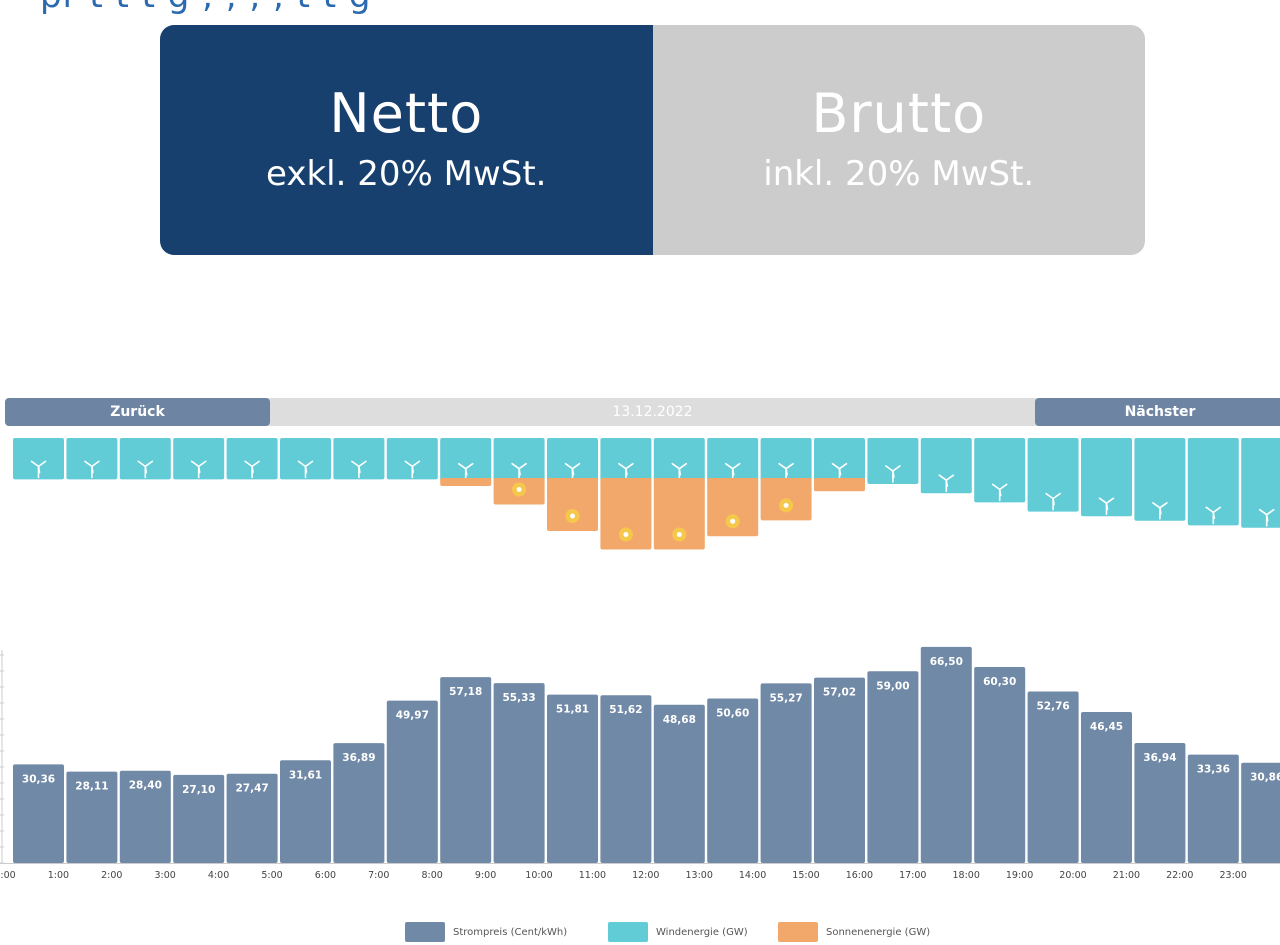 This screenshot has width=1280, height=945. I want to click on x-tick-label: 2:00, so click(111, 875).